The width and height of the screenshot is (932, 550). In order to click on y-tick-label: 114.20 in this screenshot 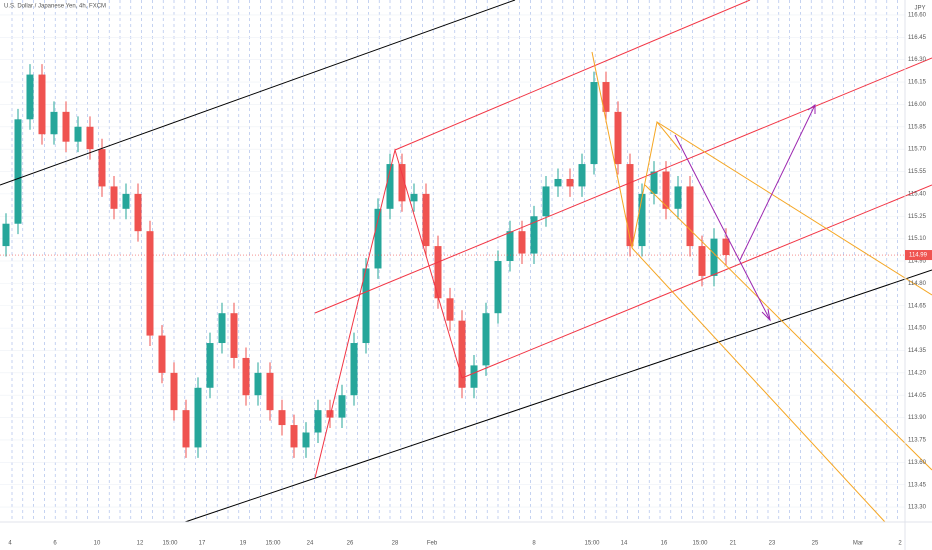, I will do `click(917, 373)`.